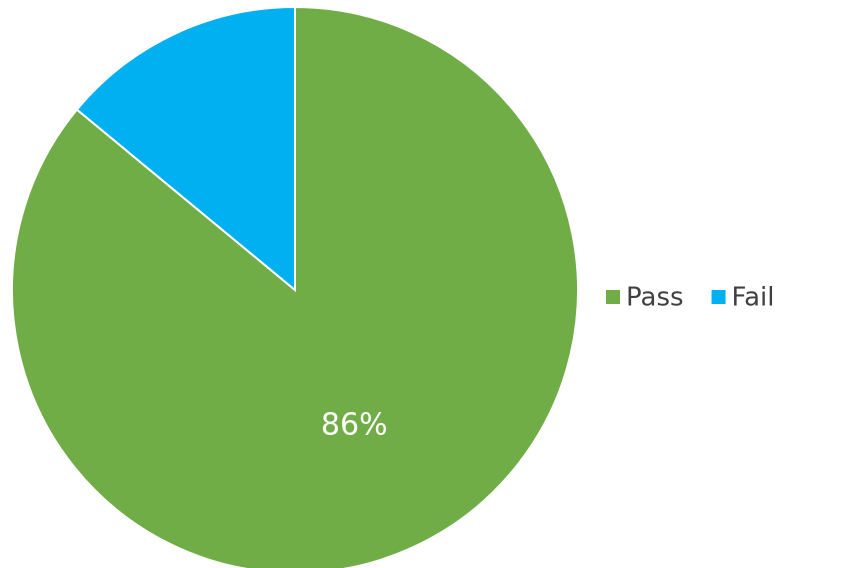  Describe the element at coordinates (185, 149) in the screenshot. I see `pie-slice` at that location.